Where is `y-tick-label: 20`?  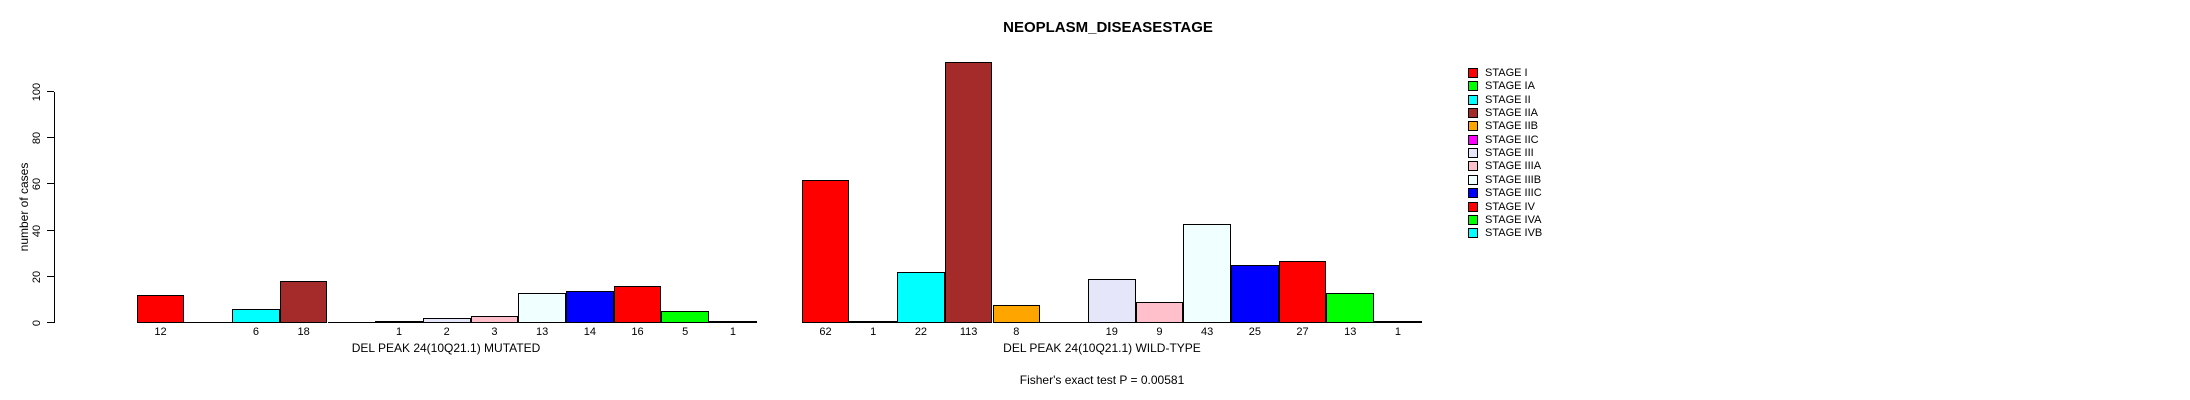 y-tick-label: 20 is located at coordinates (37, 276).